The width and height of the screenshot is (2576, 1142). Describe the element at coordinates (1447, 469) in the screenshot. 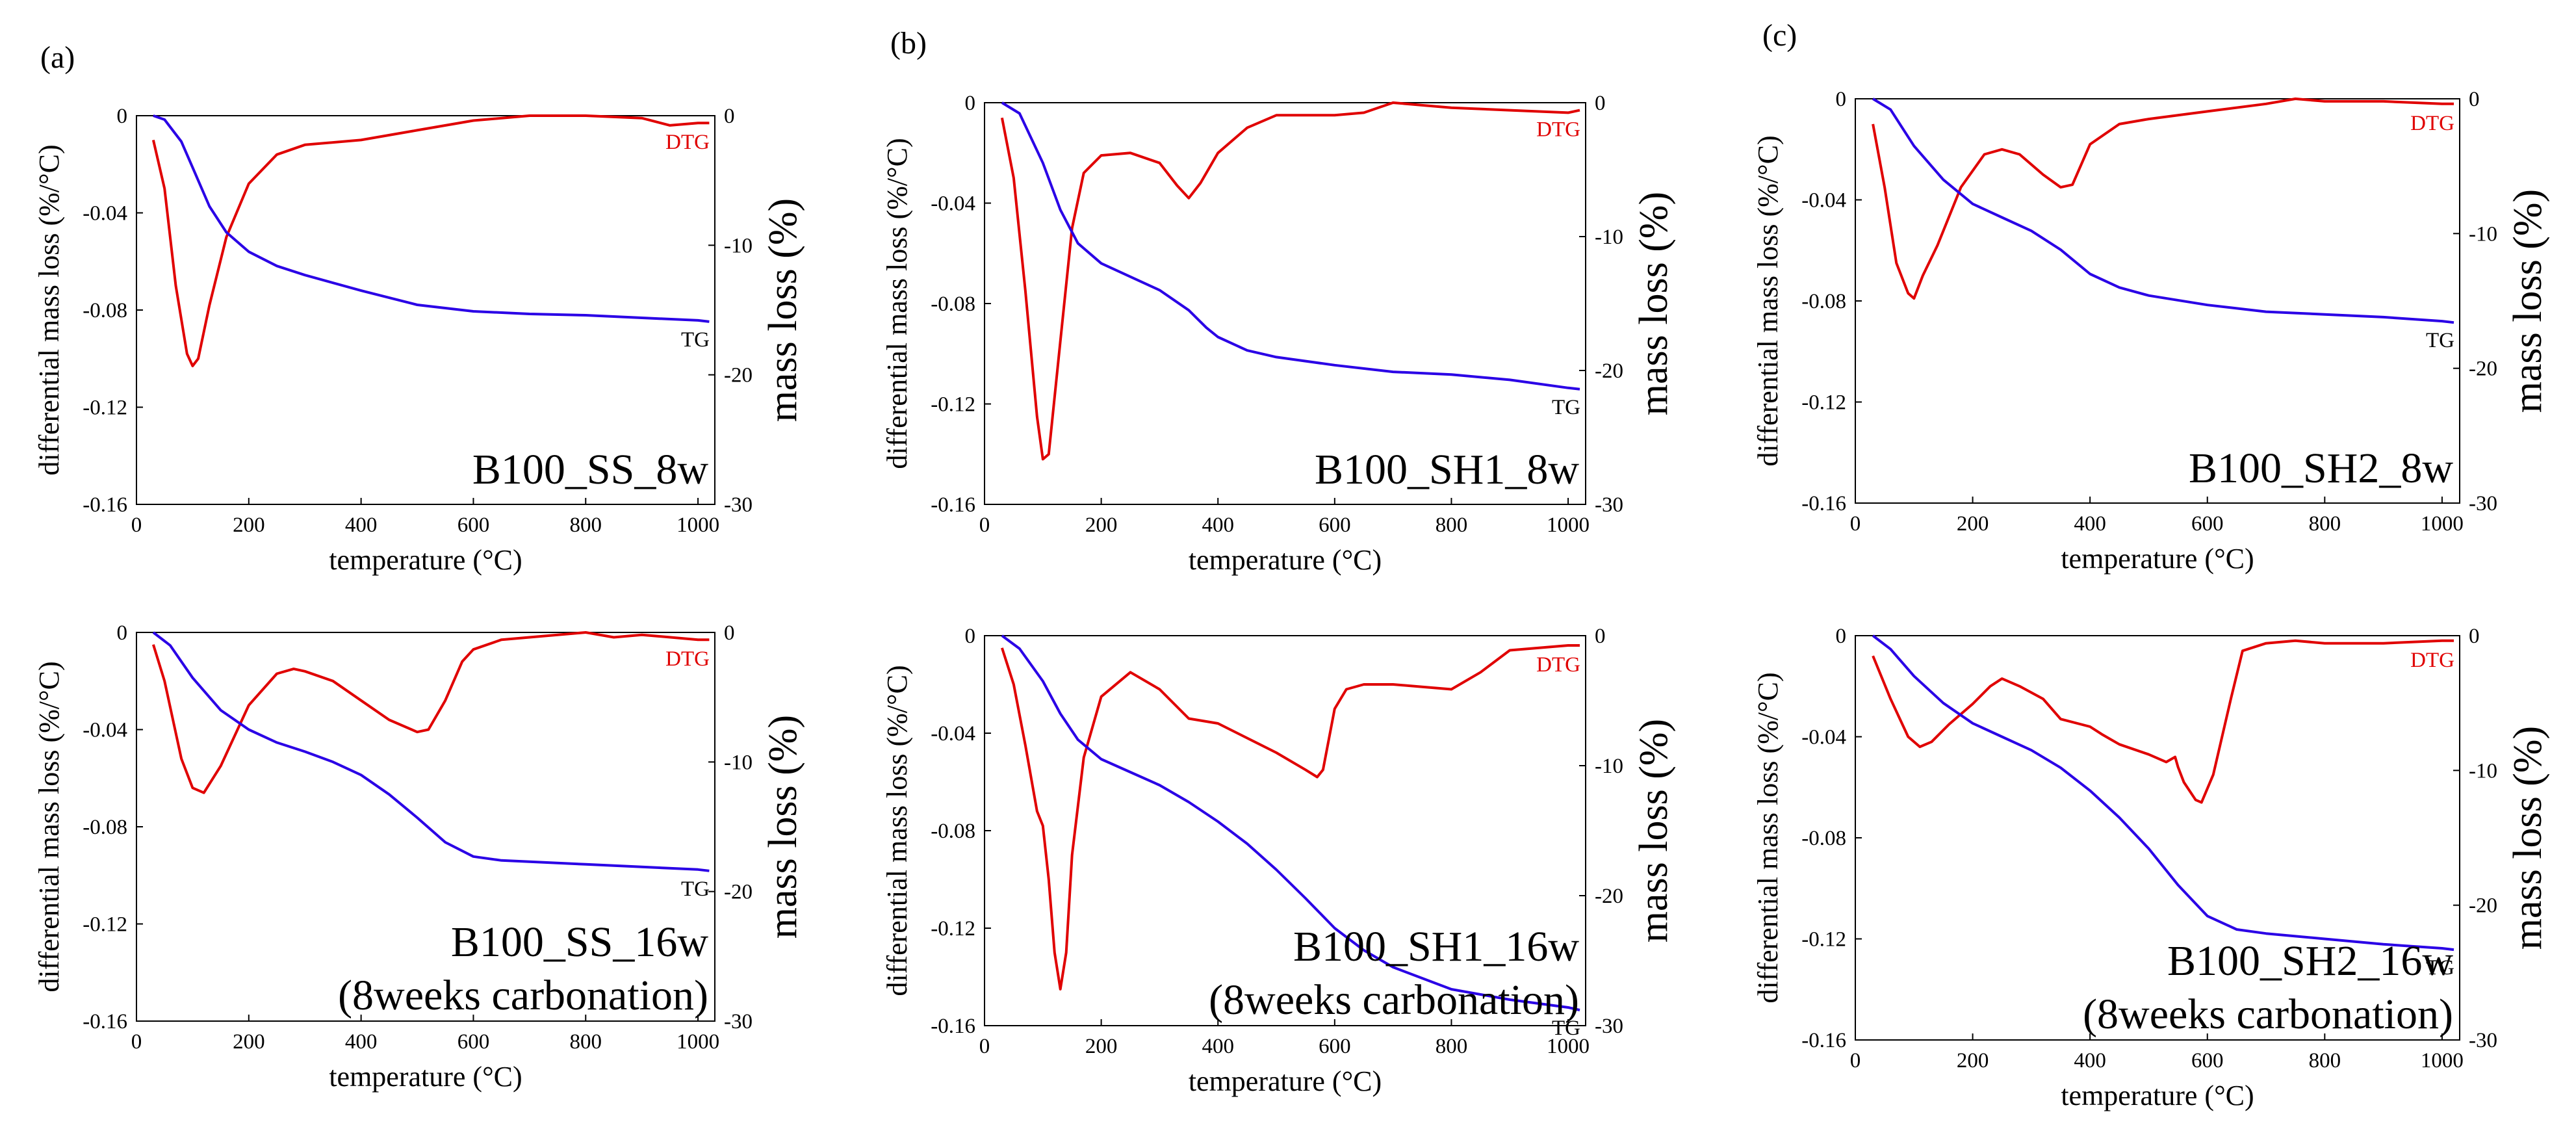

I see `sample-name-label: B100_SH1_8w` at that location.